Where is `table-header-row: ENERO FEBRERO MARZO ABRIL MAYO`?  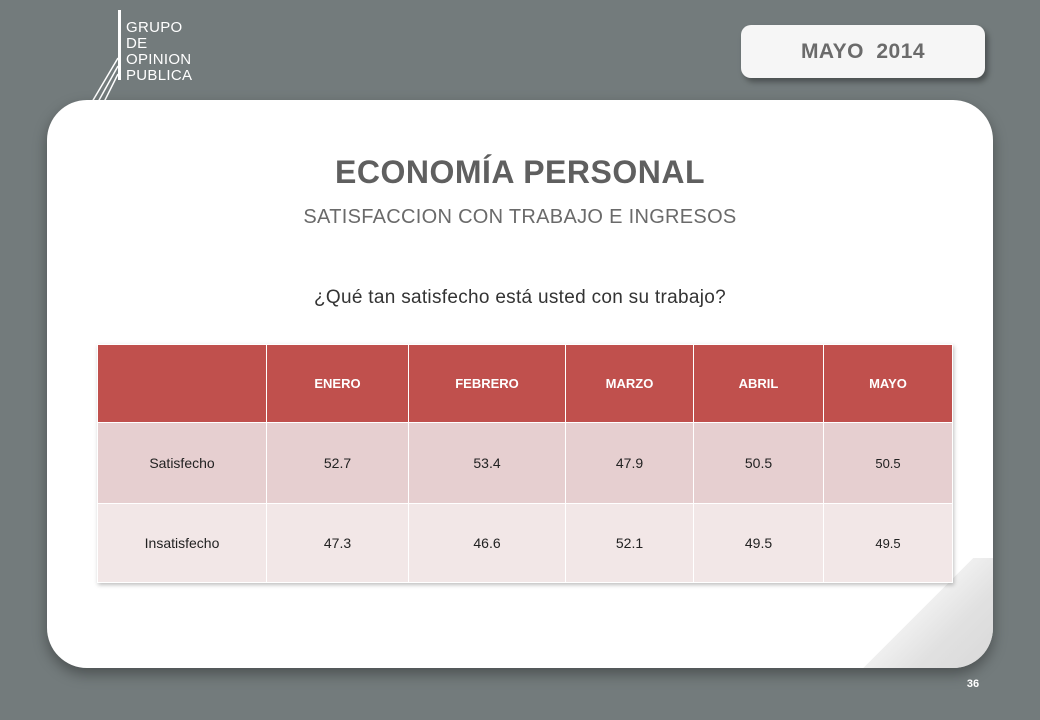 table-header-row: ENERO FEBRERO MARZO ABRIL MAYO is located at coordinates (525, 383).